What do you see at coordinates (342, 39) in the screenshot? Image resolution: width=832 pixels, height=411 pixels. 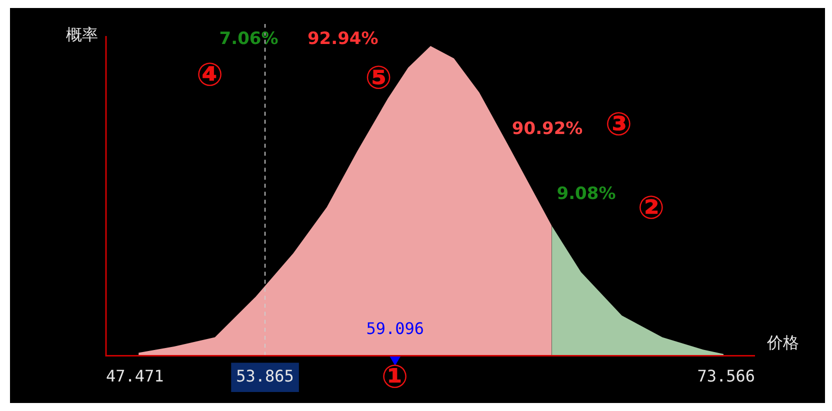 I see `annotation: 92.94%` at bounding box center [342, 39].